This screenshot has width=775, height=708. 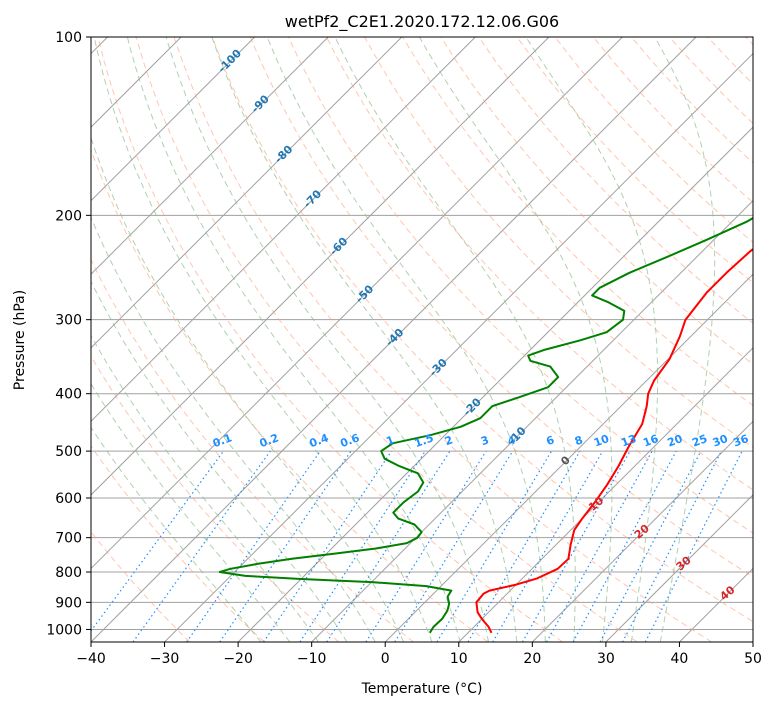 I want to click on x-tick-label: 40, so click(x=680, y=659).